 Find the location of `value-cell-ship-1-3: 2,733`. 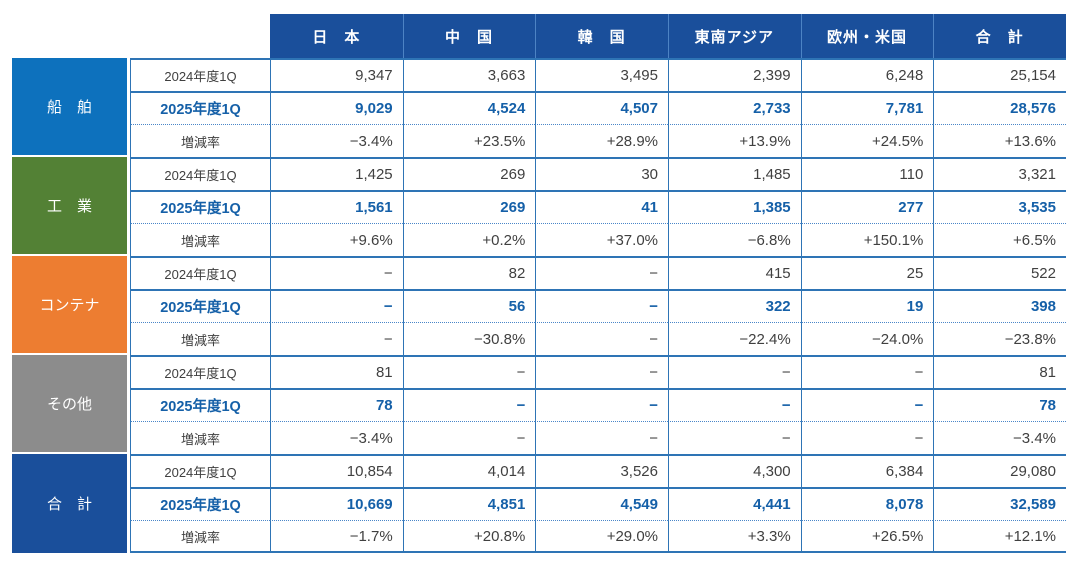

value-cell-ship-1-3: 2,733 is located at coordinates (734, 107).